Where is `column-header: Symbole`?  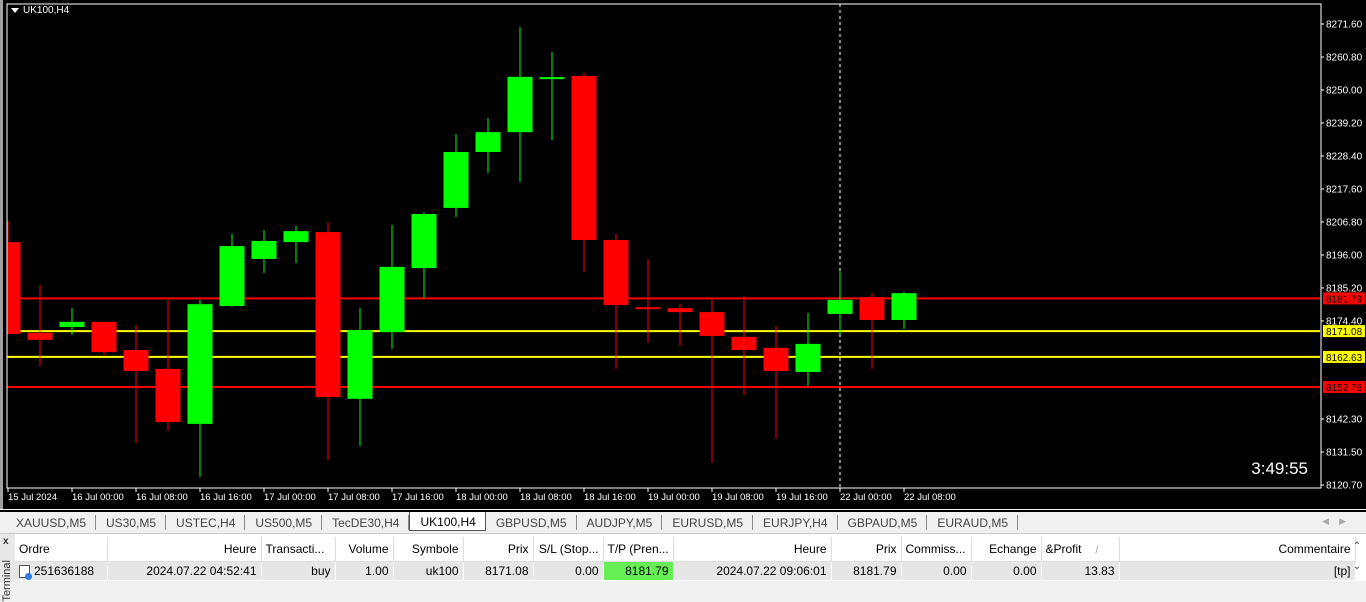
column-header: Symbole is located at coordinates (428, 549).